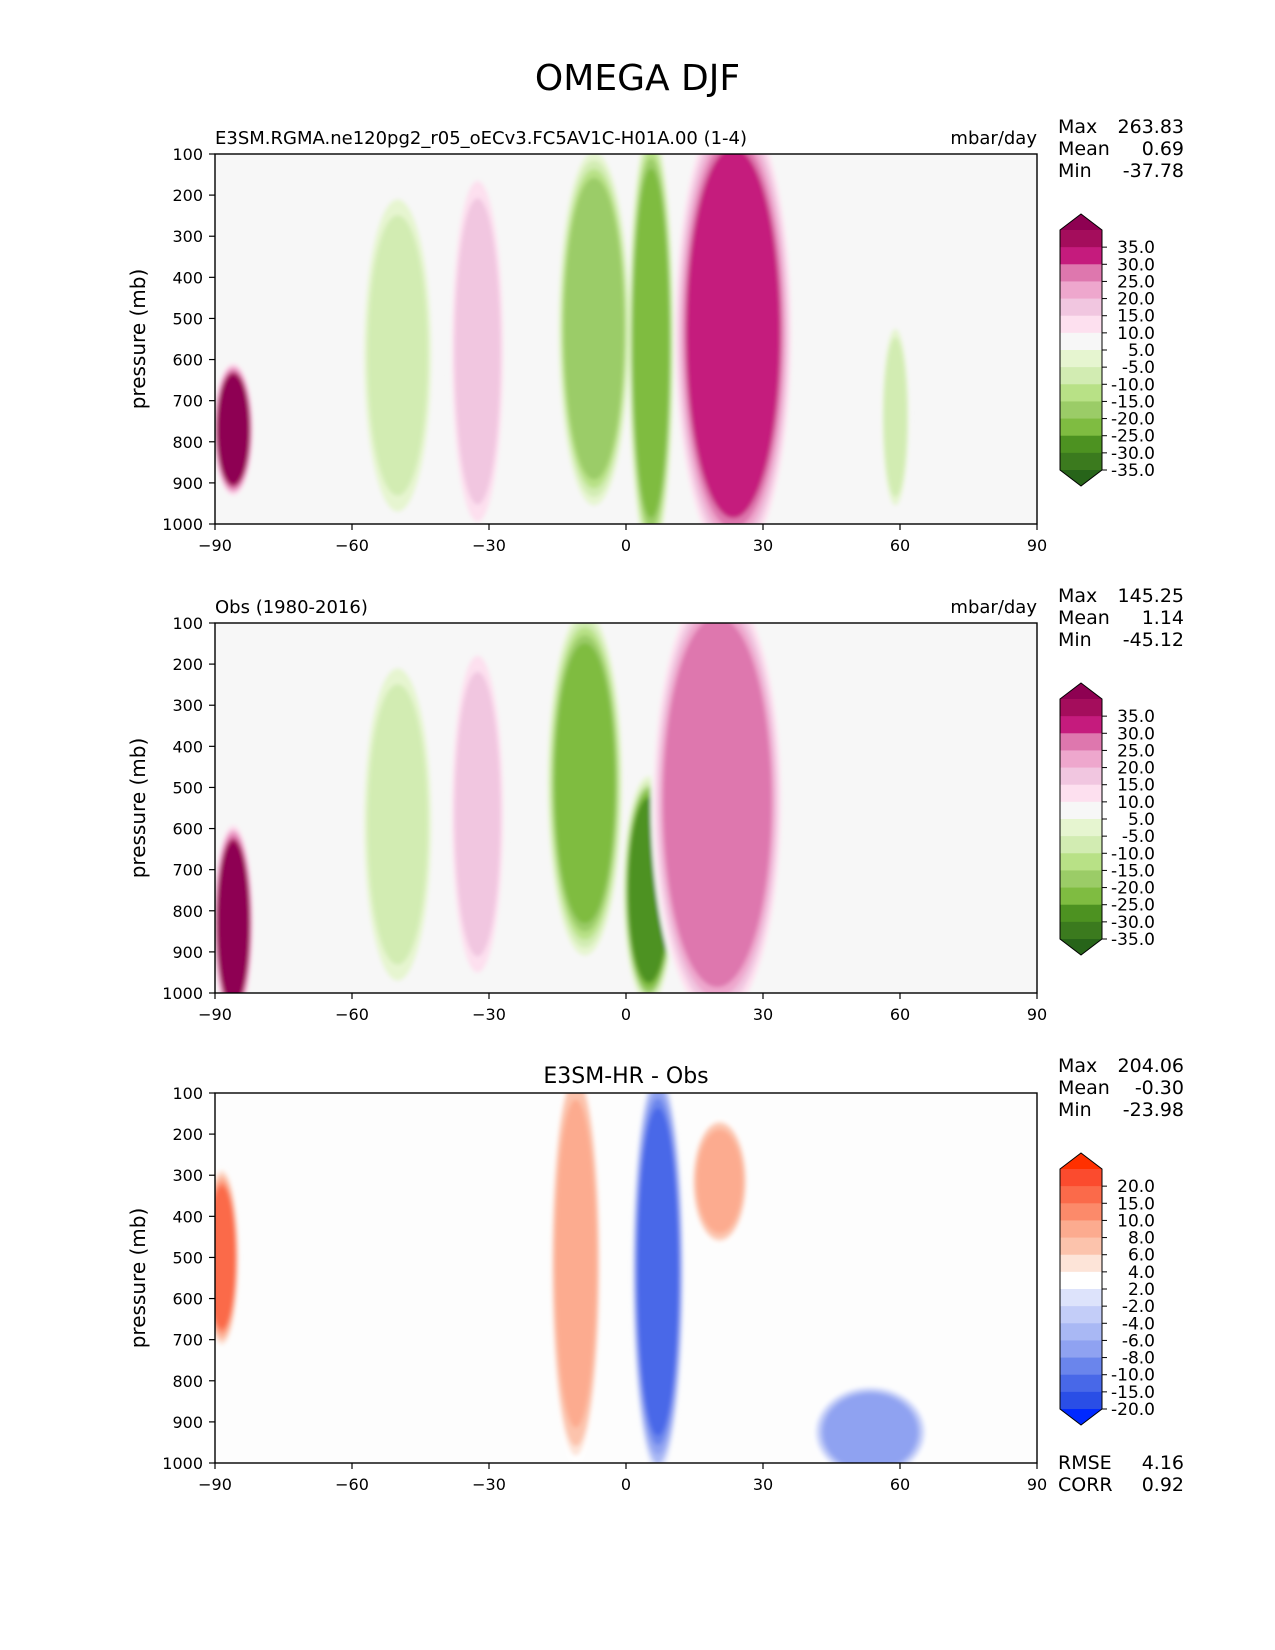 The image size is (1275, 1650). Describe the element at coordinates (1138, 368) in the screenshot. I see `colorbar-label: -5.0` at that location.